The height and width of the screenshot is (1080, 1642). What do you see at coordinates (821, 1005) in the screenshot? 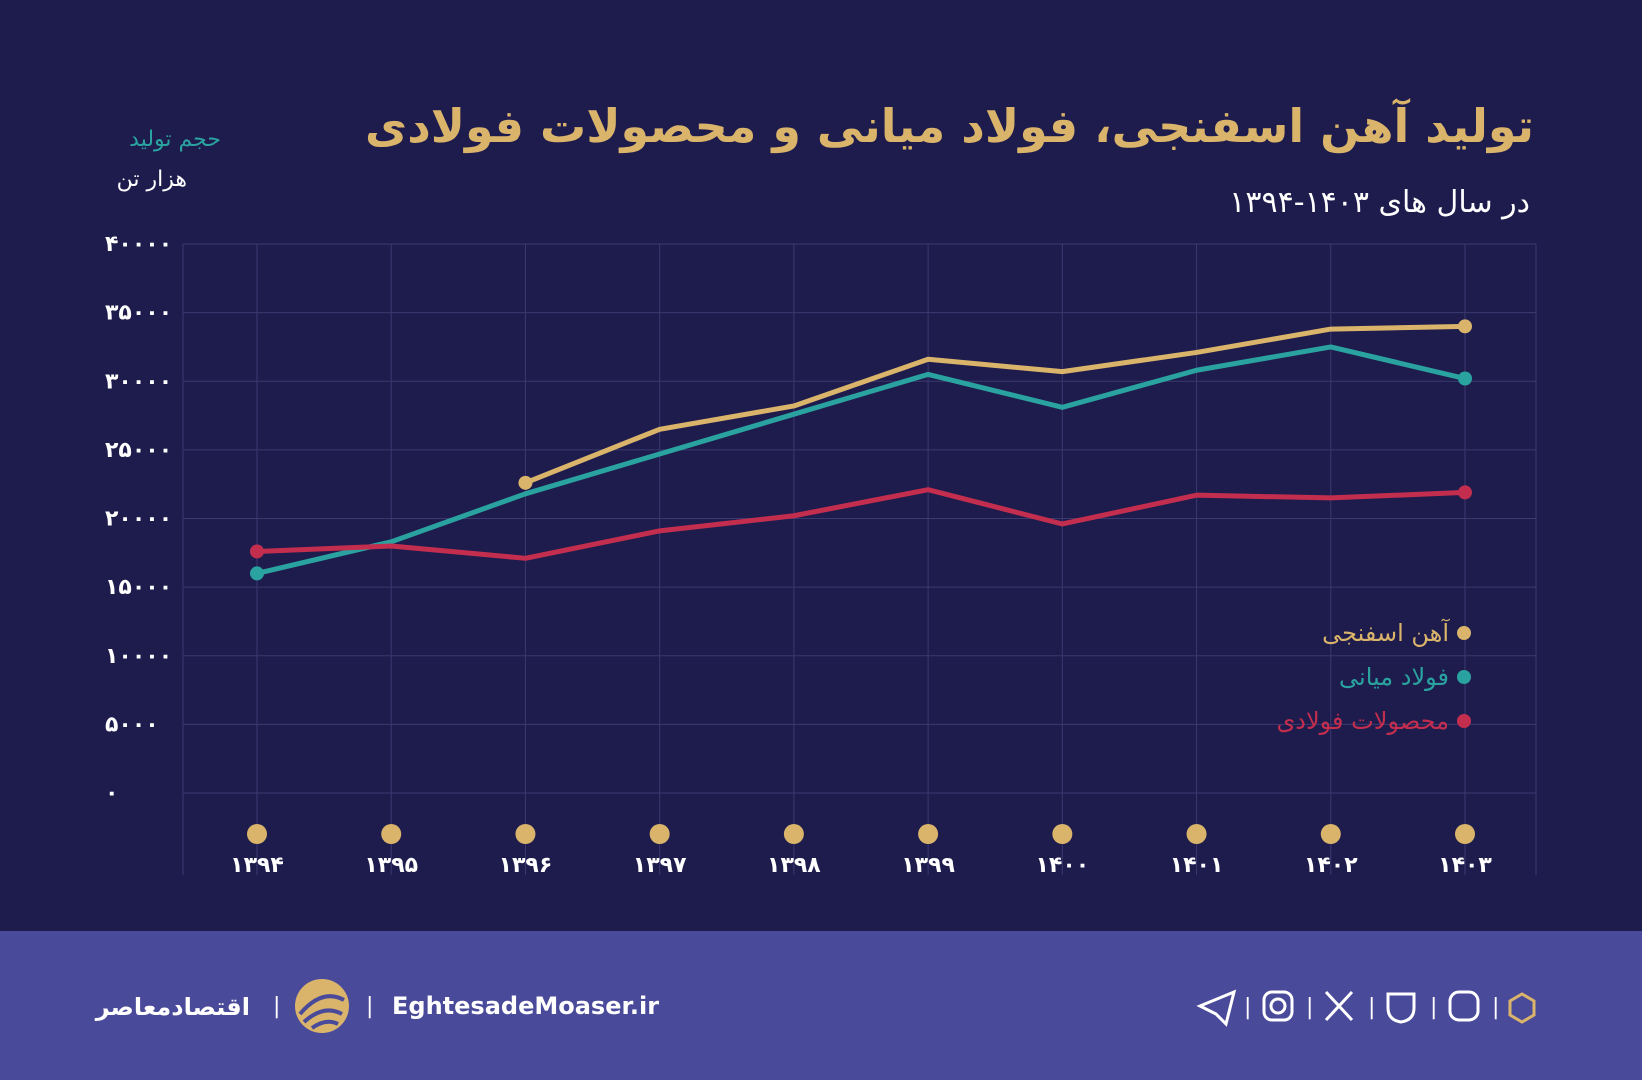
I see `footer-band` at bounding box center [821, 1005].